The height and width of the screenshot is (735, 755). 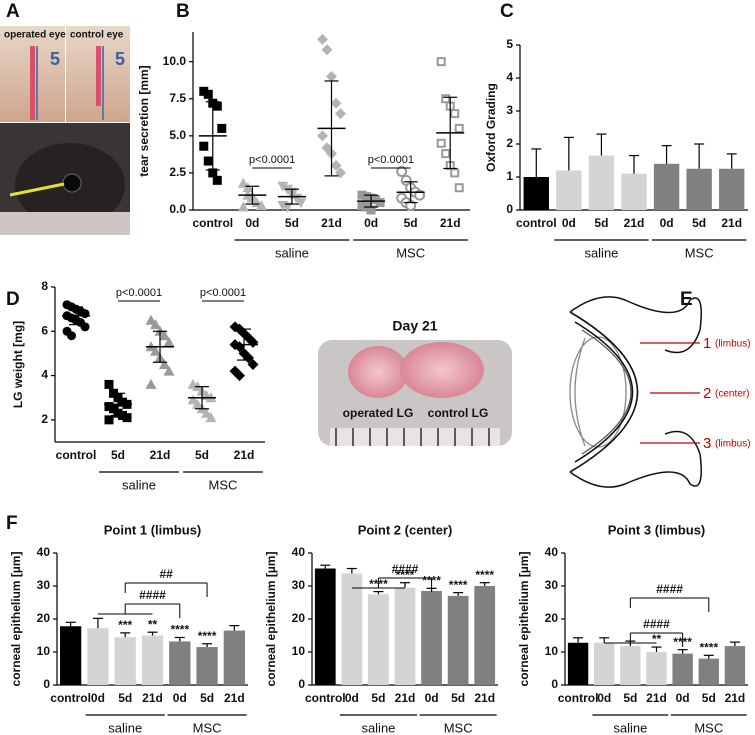 I want to click on point-label: (center), so click(x=732, y=394).